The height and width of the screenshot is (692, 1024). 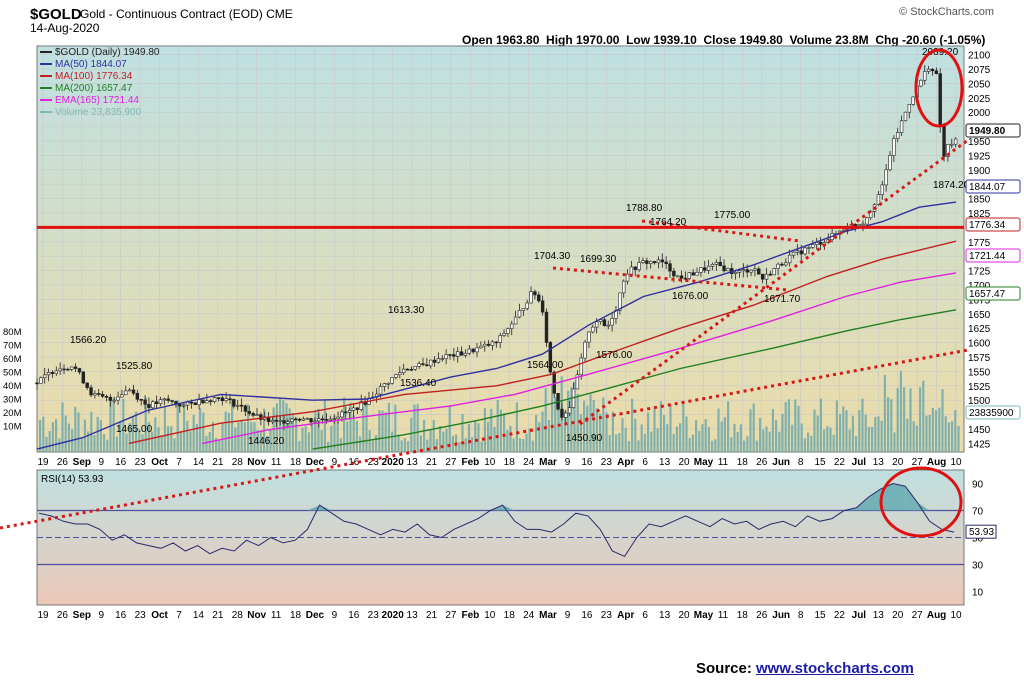 I want to click on legend-entry: MA(100) 1776.34, so click(x=94, y=76).